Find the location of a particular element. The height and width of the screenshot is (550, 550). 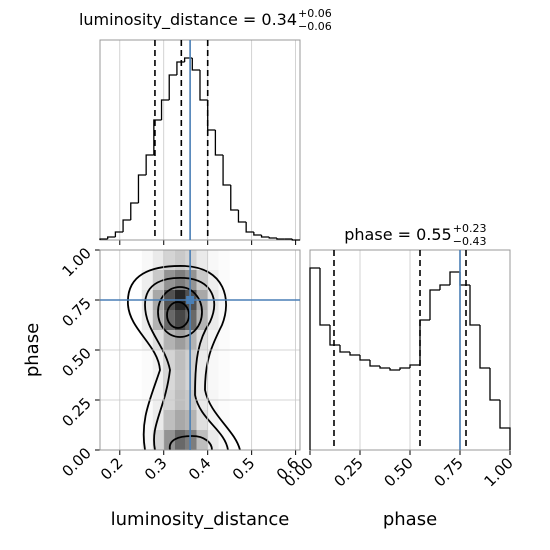

x-tick-label: 0.3 is located at coordinates (156, 469).